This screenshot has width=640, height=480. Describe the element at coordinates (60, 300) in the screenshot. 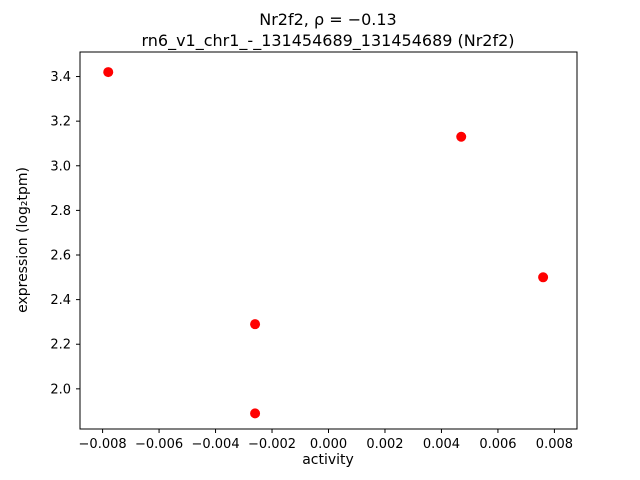

I see `y-tick-label: 2.4` at that location.